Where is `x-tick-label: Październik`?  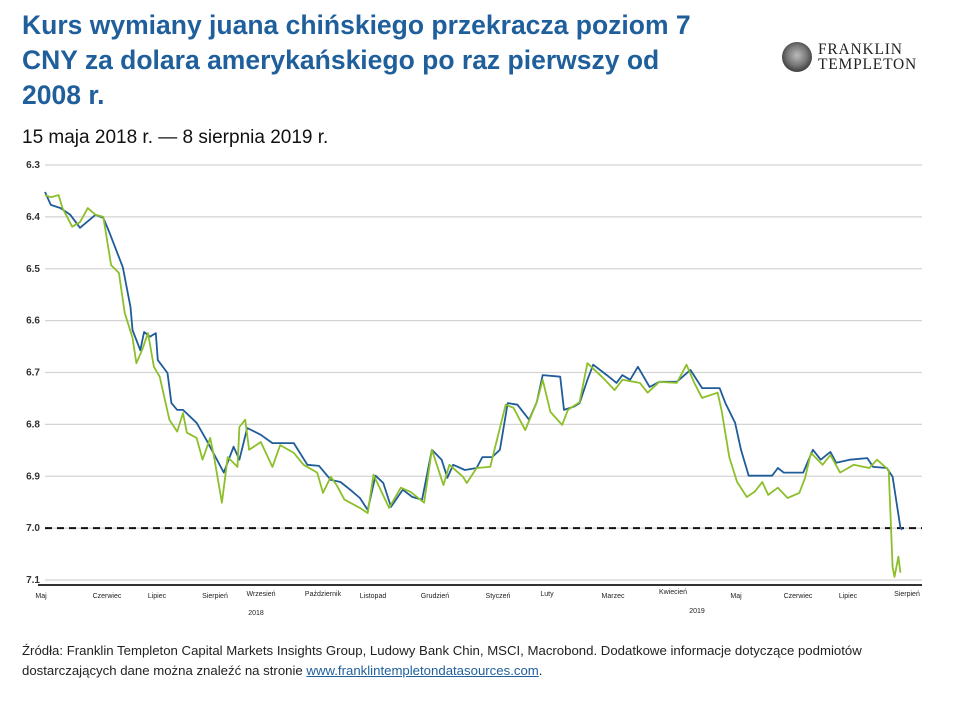 x-tick-label: Październik is located at coordinates (323, 594).